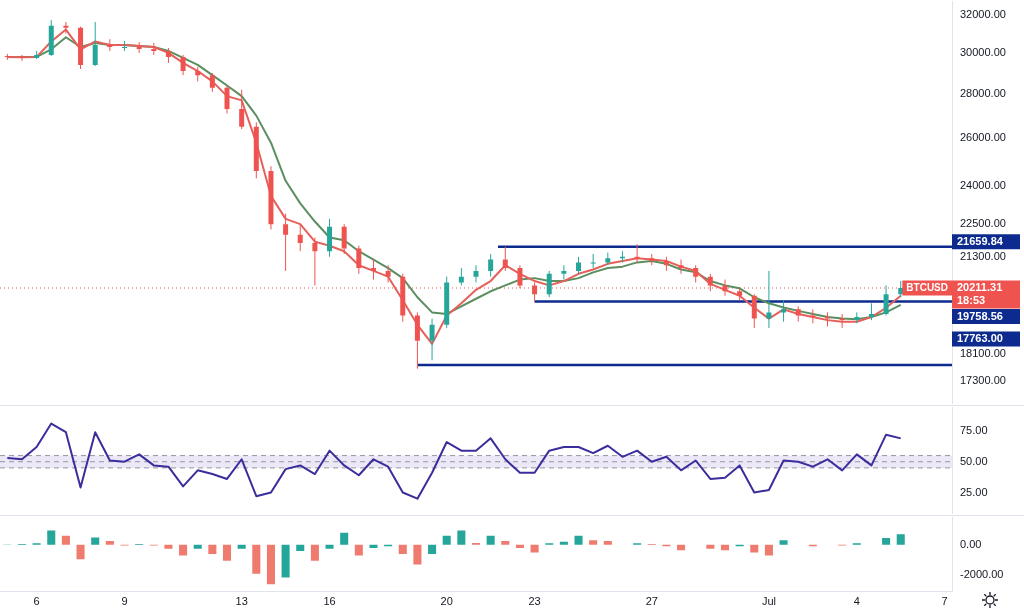 The height and width of the screenshot is (613, 1024). I want to click on x-tick-label: Jul, so click(768, 601).